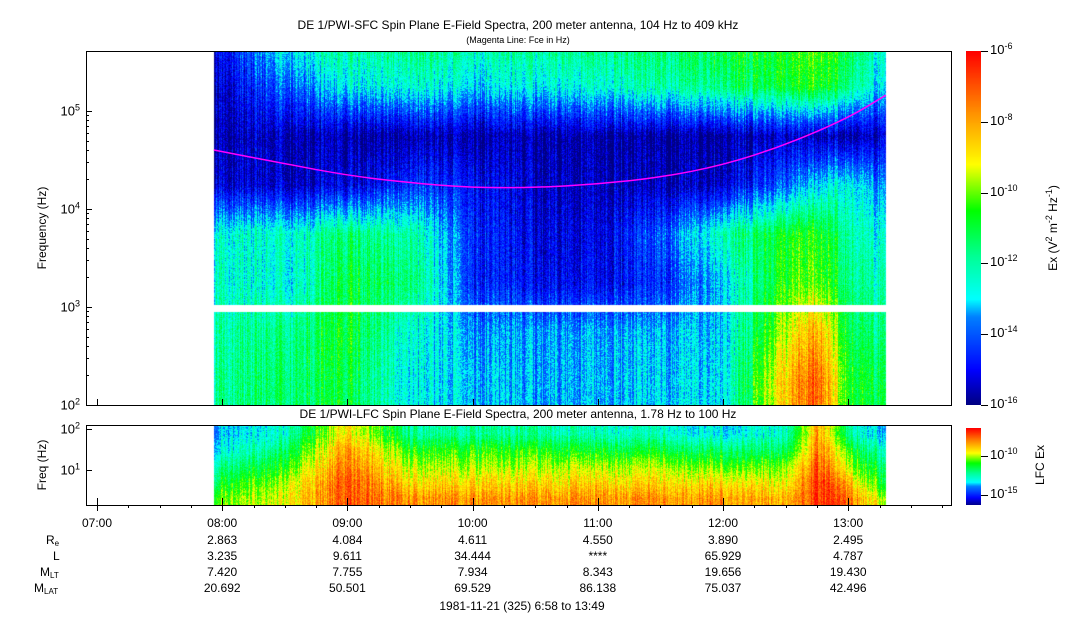 The height and width of the screenshot is (620, 1083). I want to click on date-range: 1981-11-21 (325) 6:58 to 13:49, so click(522, 606).